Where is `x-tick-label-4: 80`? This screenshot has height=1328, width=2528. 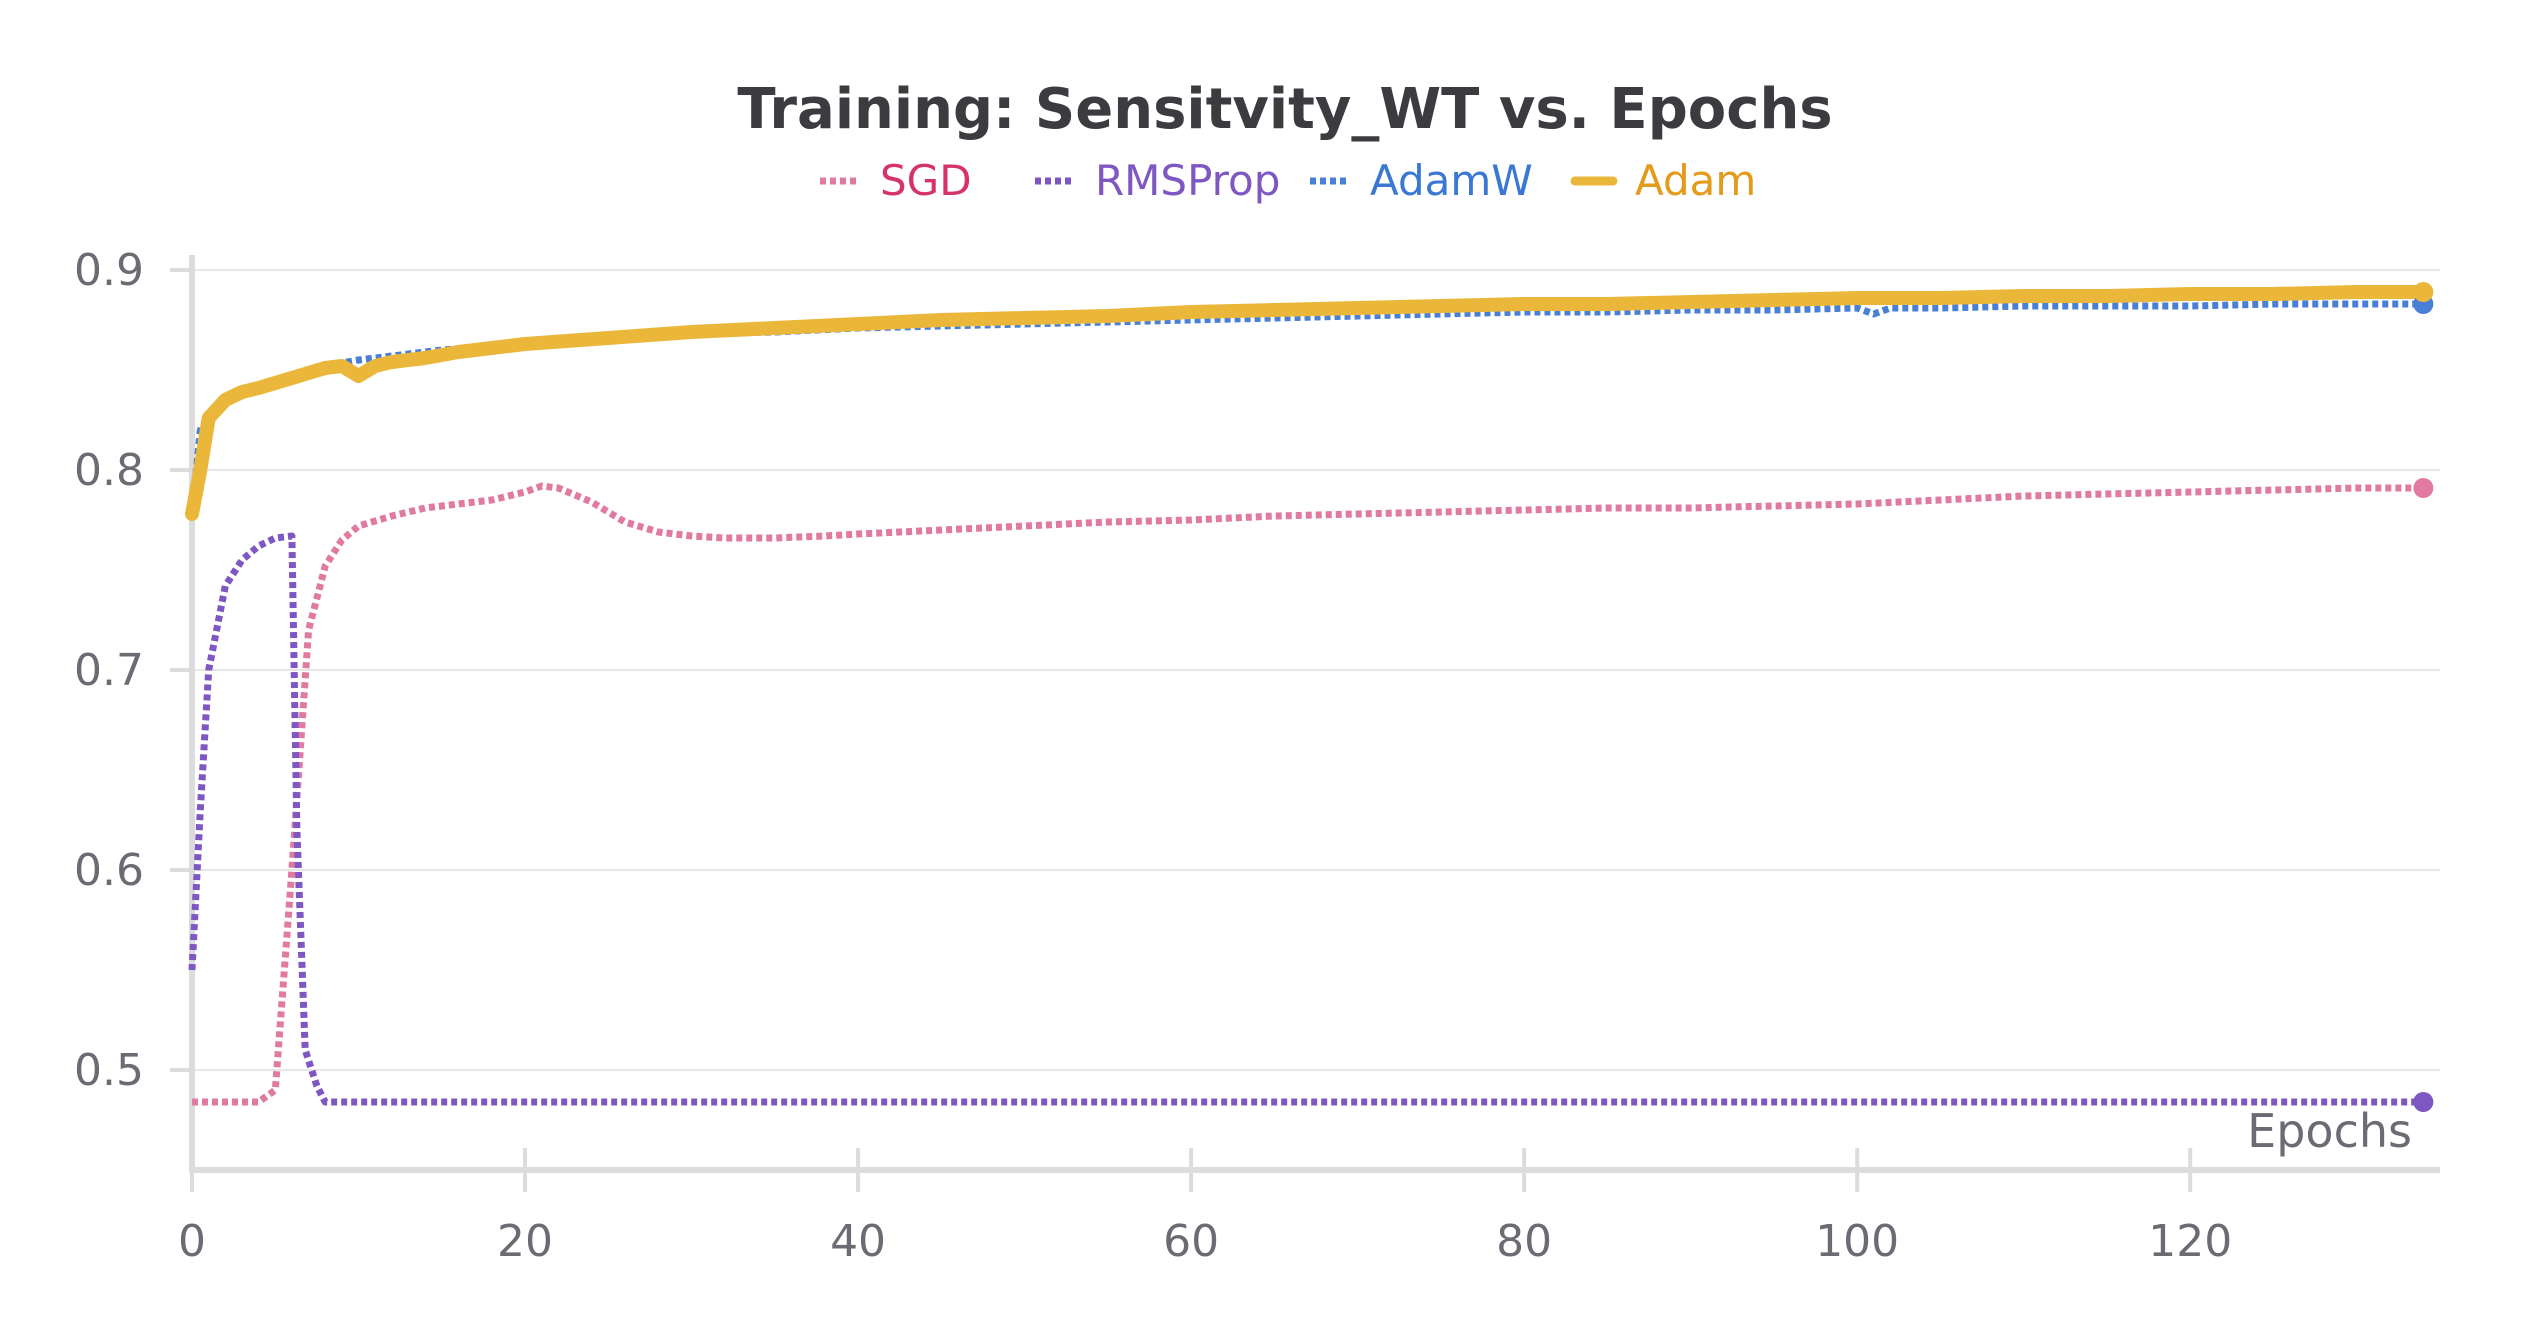 x-tick-label-4: 80 is located at coordinates (1524, 1241).